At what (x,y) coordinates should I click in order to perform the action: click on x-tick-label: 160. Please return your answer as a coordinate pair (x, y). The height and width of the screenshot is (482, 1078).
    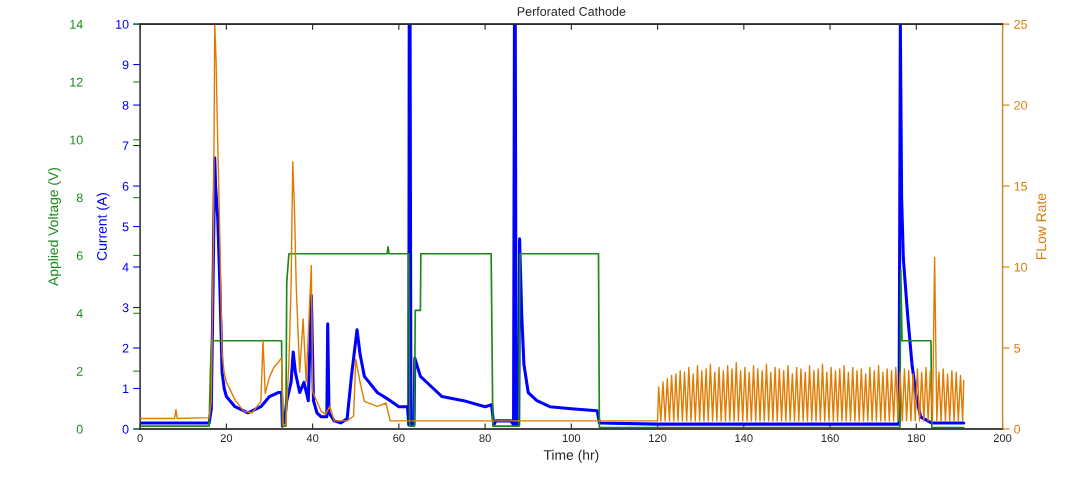
    Looking at the image, I should click on (830, 438).